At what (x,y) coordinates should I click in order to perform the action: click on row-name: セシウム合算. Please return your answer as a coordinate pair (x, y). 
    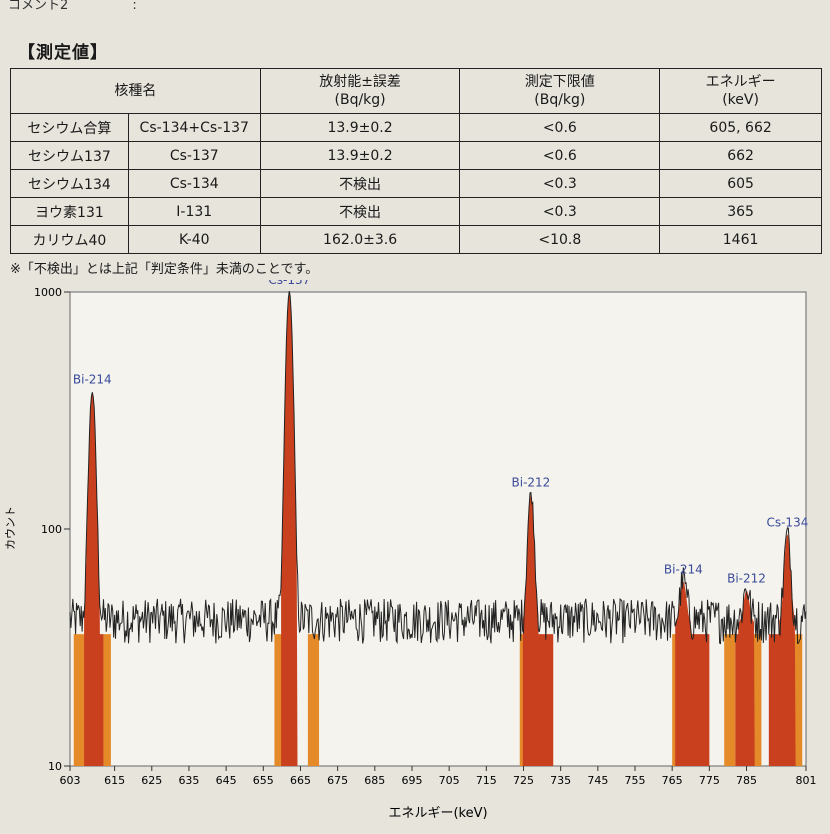
    Looking at the image, I should click on (69, 127).